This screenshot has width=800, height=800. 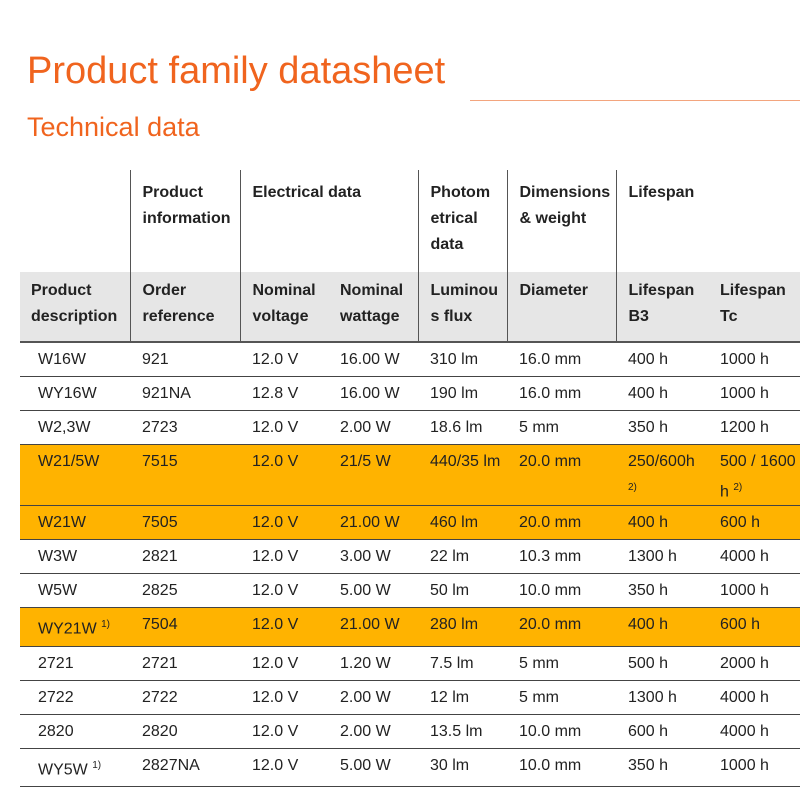 I want to click on cell-product-description: W5W, so click(x=75, y=591).